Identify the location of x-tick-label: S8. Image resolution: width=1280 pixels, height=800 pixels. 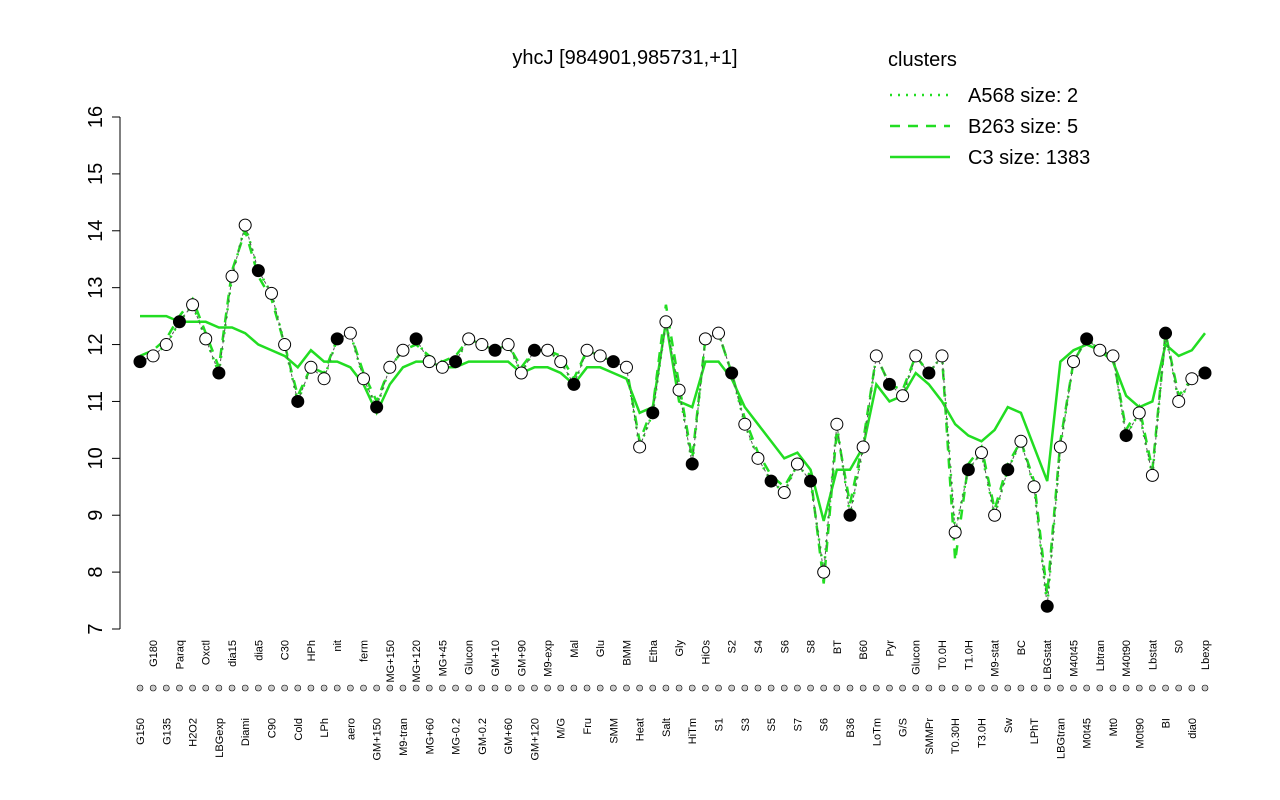
(812, 646).